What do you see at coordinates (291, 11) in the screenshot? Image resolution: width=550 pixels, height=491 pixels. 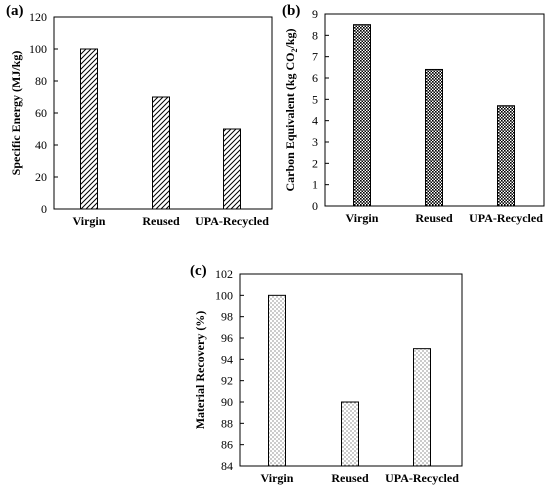 I see `panel-tag-b: (b)` at bounding box center [291, 11].